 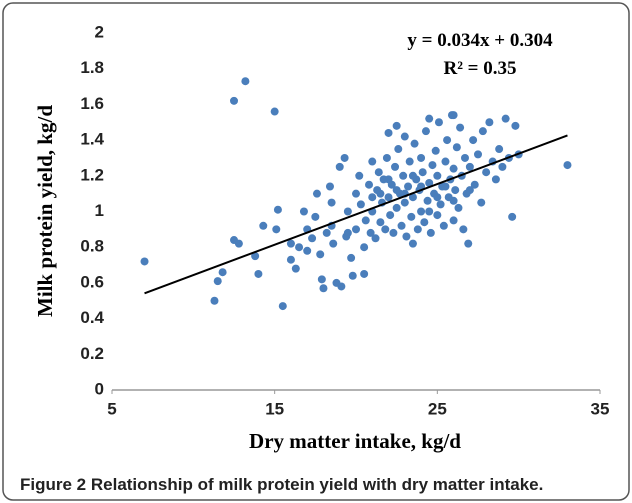 What do you see at coordinates (92, 139) in the screenshot?
I see `y-tick-label: 1.4` at bounding box center [92, 139].